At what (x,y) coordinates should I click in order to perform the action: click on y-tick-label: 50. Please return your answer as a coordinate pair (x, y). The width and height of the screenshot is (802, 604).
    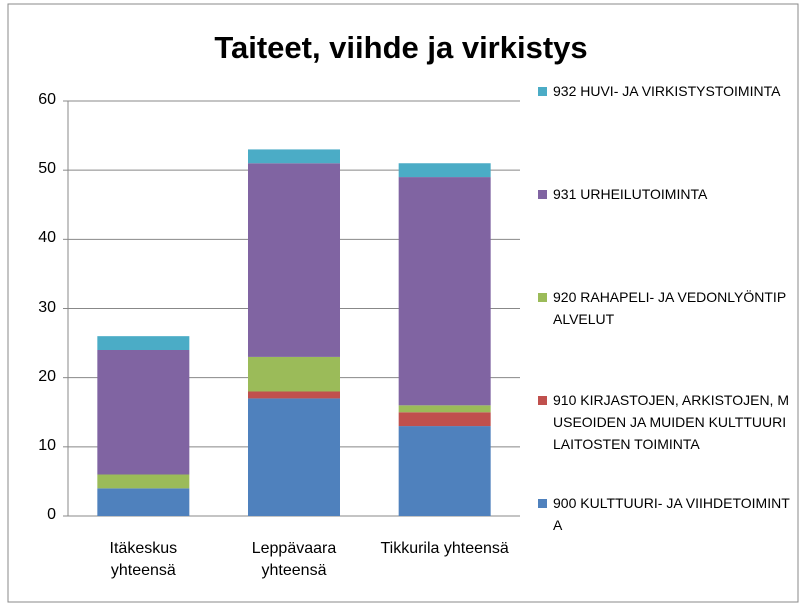
    Looking at the image, I should click on (47, 169).